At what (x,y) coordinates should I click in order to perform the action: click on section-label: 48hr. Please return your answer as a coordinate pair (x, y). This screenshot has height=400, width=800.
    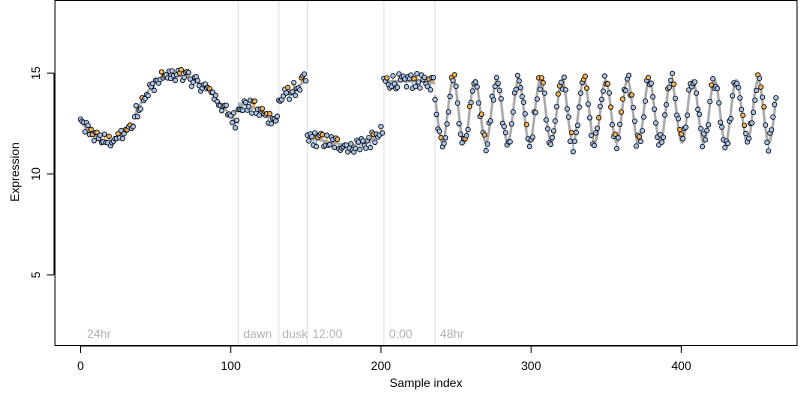
    Looking at the image, I should click on (452, 334).